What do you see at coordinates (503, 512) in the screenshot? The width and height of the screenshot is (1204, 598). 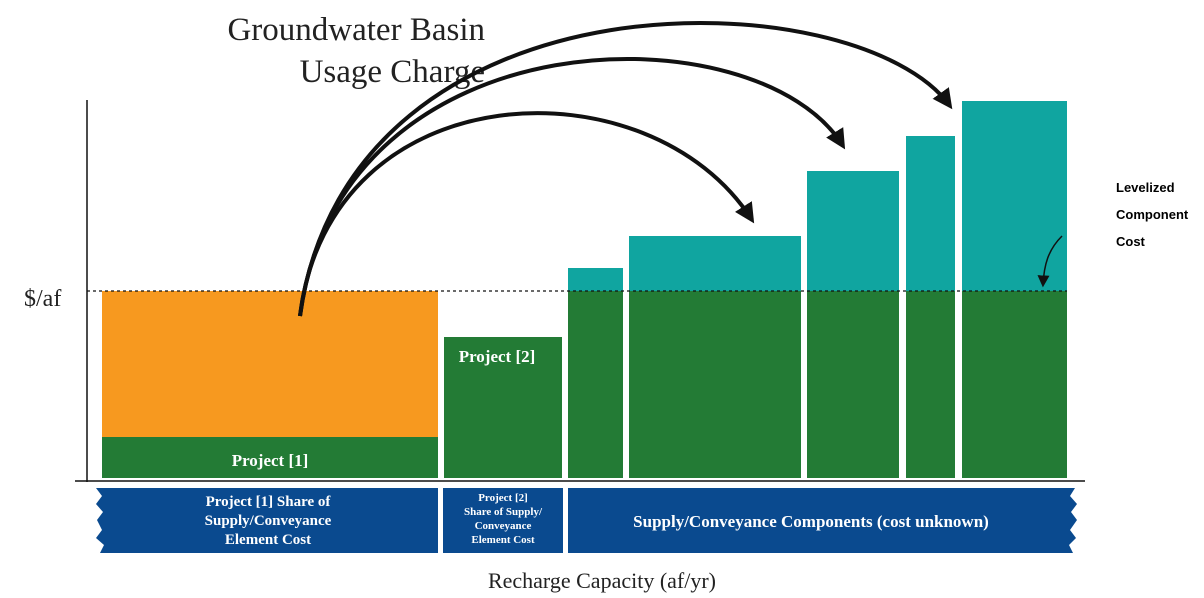 I see `band-label: Share of Supply/` at bounding box center [503, 512].